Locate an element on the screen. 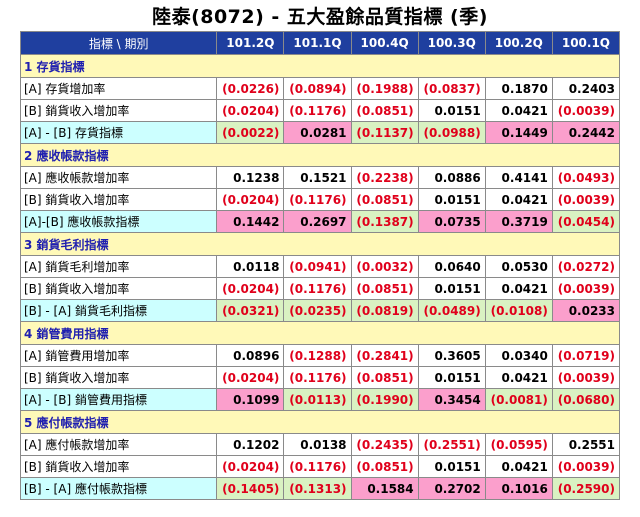 Image resolution: width=640 pixels, height=517 pixels. value-cell: 0.2702 is located at coordinates (451, 488).